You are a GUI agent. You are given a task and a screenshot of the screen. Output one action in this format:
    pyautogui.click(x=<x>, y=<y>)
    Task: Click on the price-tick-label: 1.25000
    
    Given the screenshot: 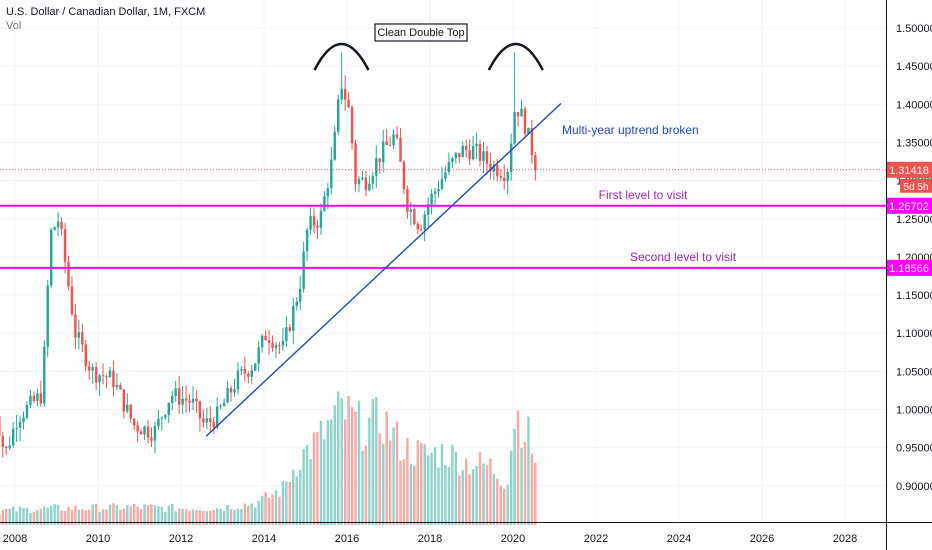 What is the action you would take?
    pyautogui.click(x=914, y=220)
    